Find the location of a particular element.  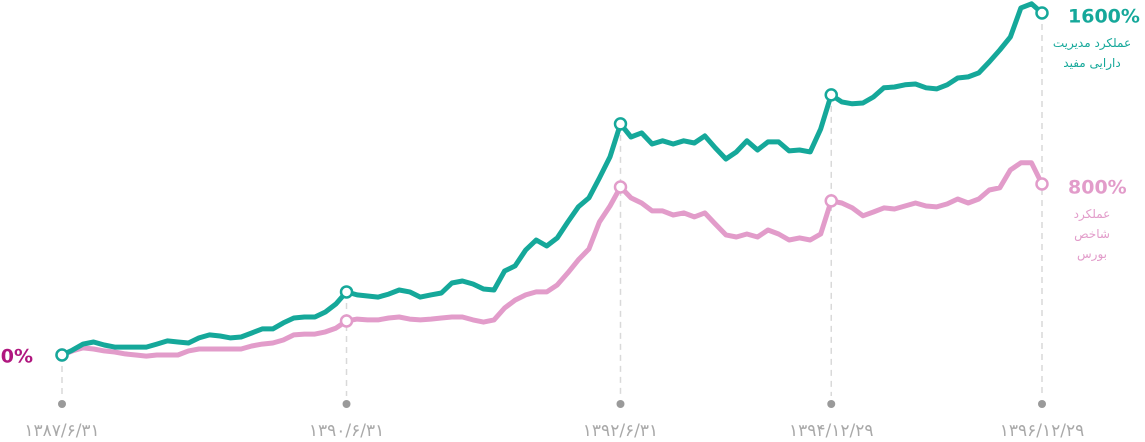

legend-label: عملکرد شاخص بورس is located at coordinates (1092, 234).